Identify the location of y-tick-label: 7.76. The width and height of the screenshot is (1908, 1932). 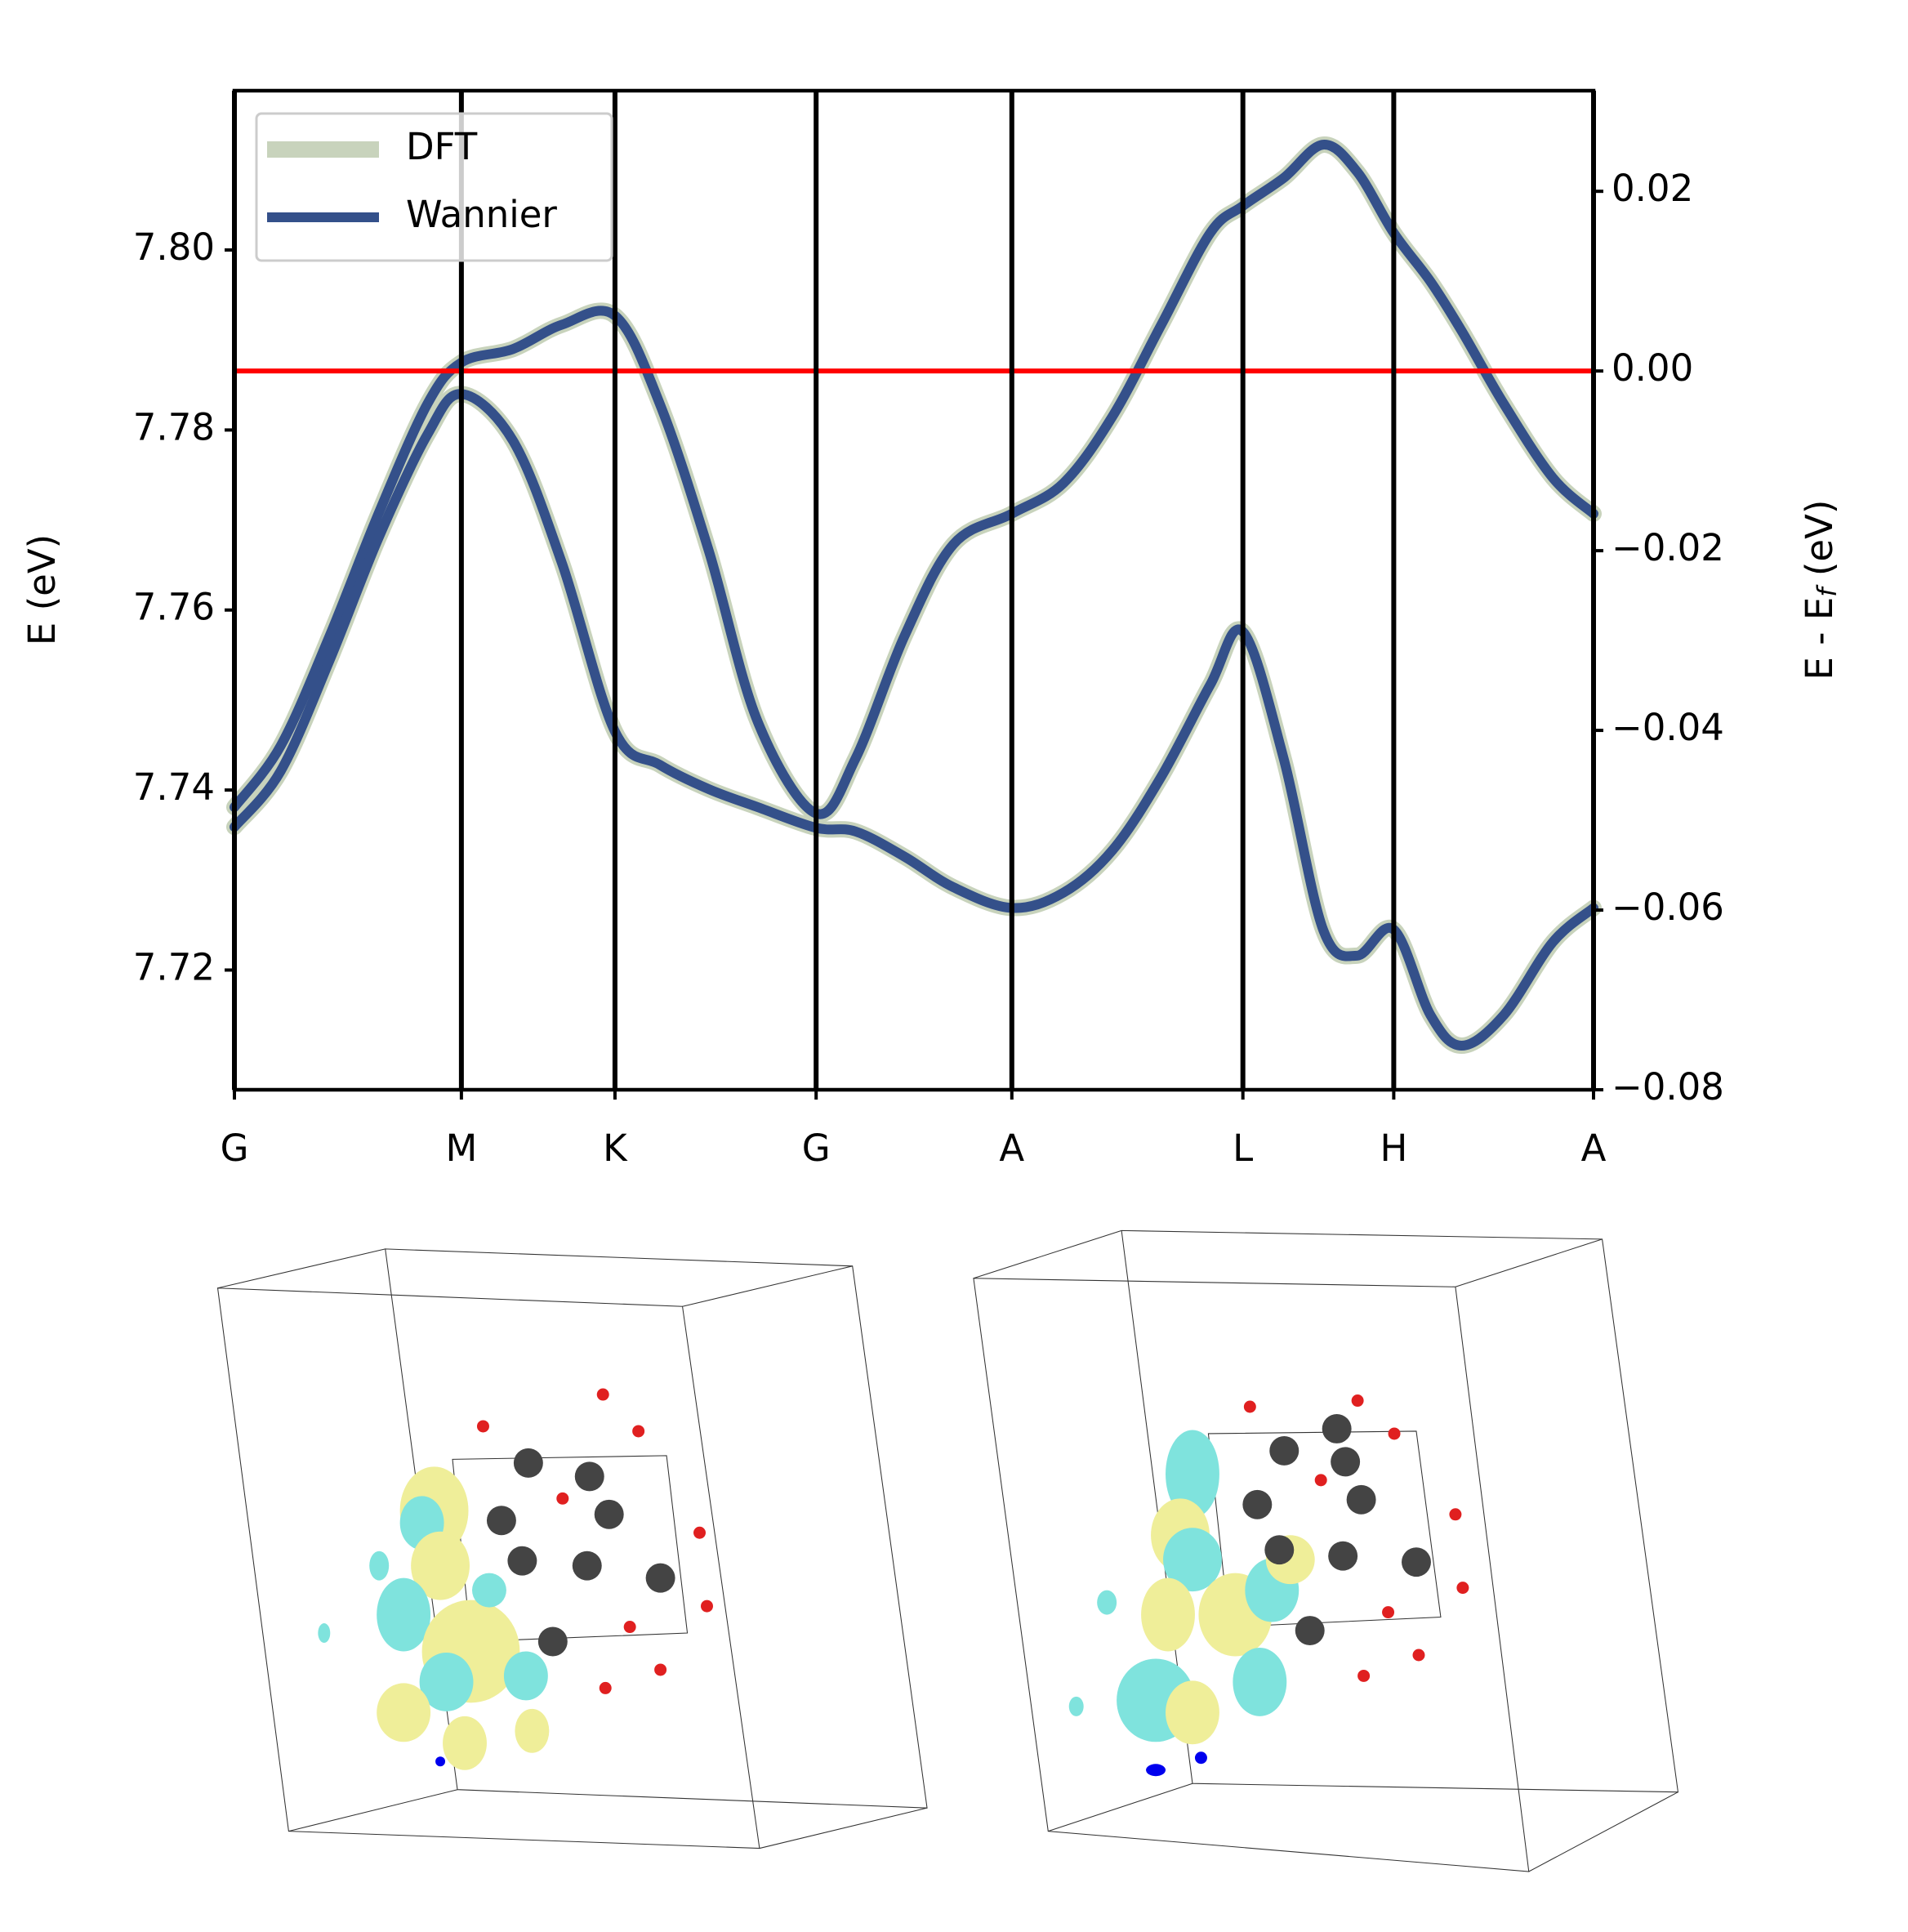
(174, 607).